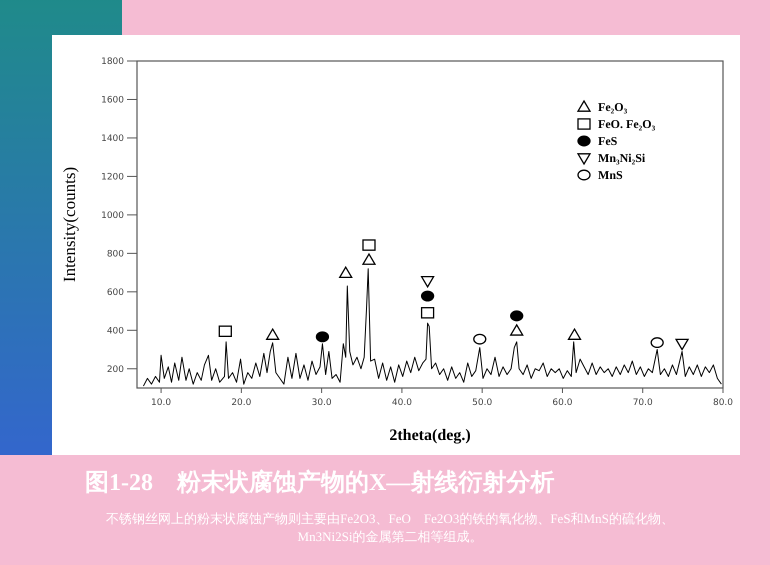 This screenshot has height=565, width=770. What do you see at coordinates (115, 293) in the screenshot?
I see `y-tick-label: 600` at bounding box center [115, 293].